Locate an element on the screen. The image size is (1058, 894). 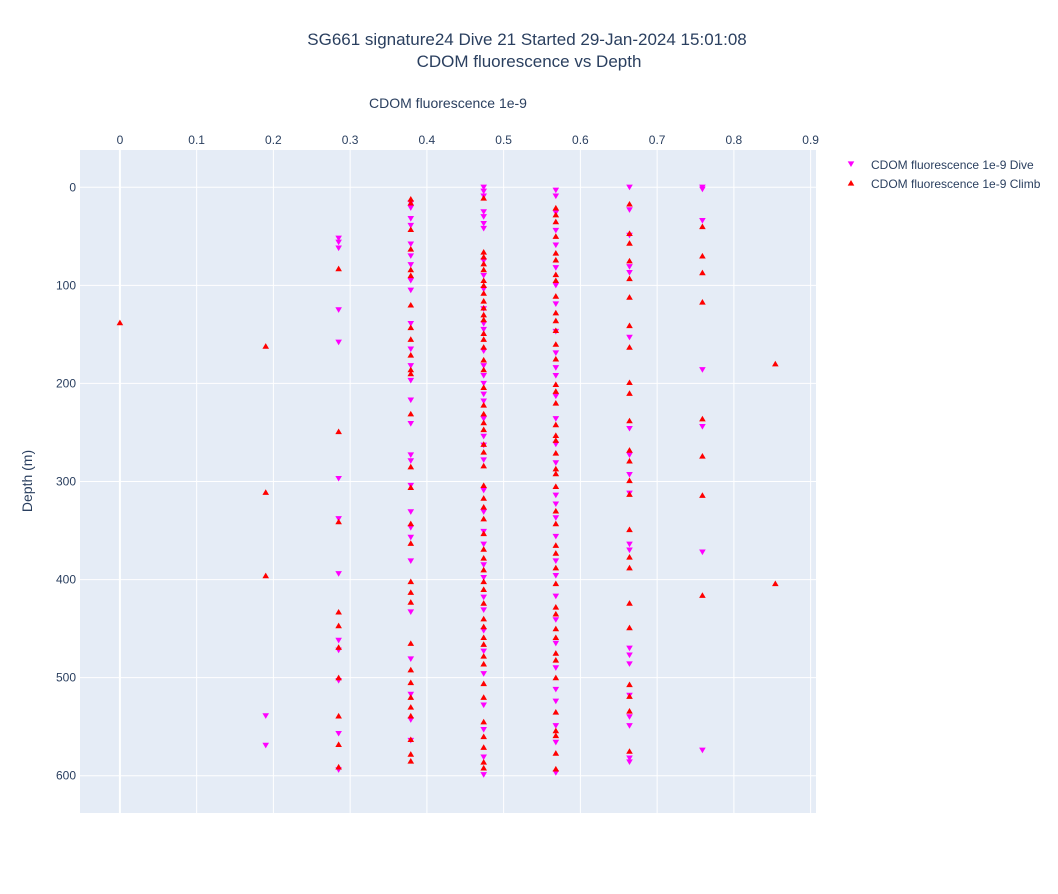
x-tick-label: 0.8 is located at coordinates (734, 140).